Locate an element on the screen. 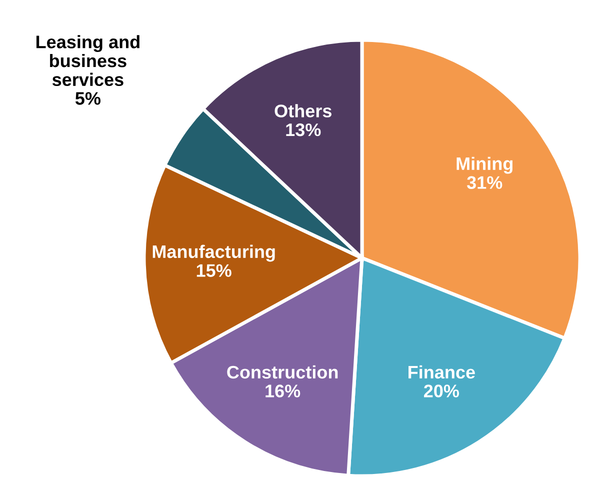  data-label: 16% is located at coordinates (283, 391).